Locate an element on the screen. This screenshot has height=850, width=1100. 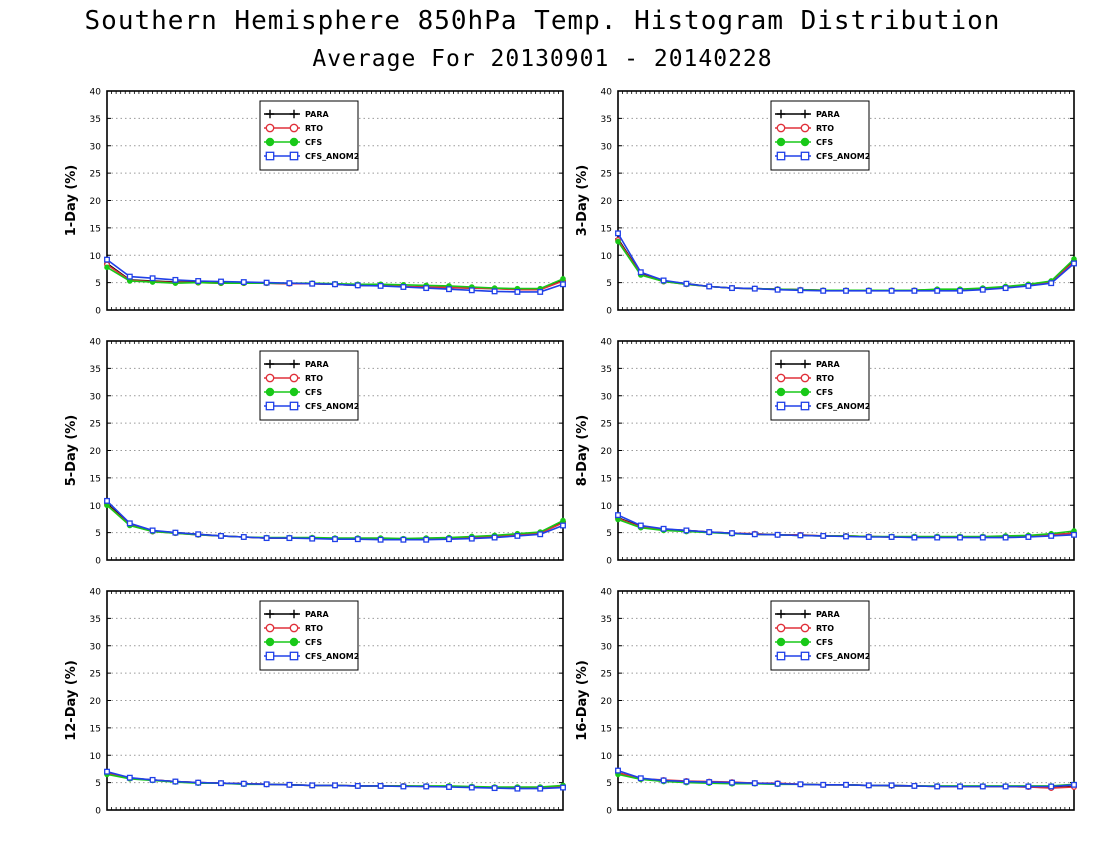
y-axis-label: 8-Day (%) is located at coordinates (582, 451).